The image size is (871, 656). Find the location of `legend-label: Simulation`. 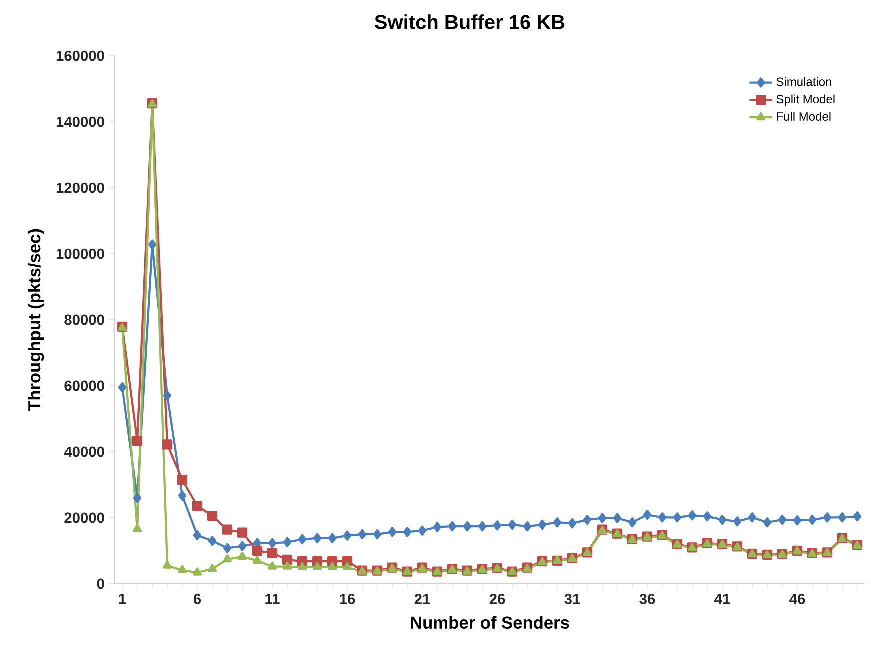

legend-label: Simulation is located at coordinates (804, 81).